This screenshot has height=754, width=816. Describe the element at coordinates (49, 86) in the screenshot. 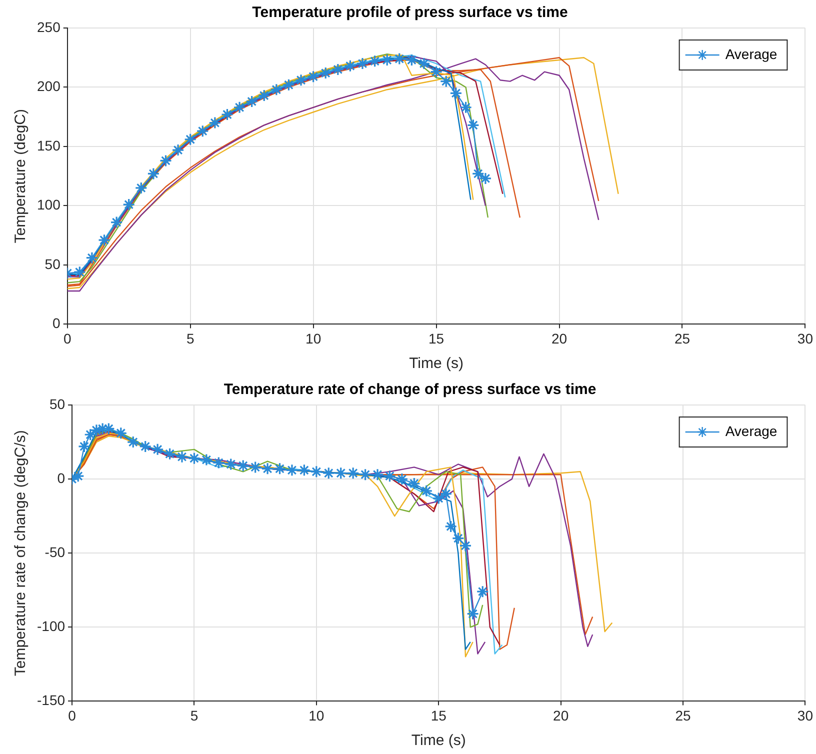

I see `y-tick-label: 200` at that location.